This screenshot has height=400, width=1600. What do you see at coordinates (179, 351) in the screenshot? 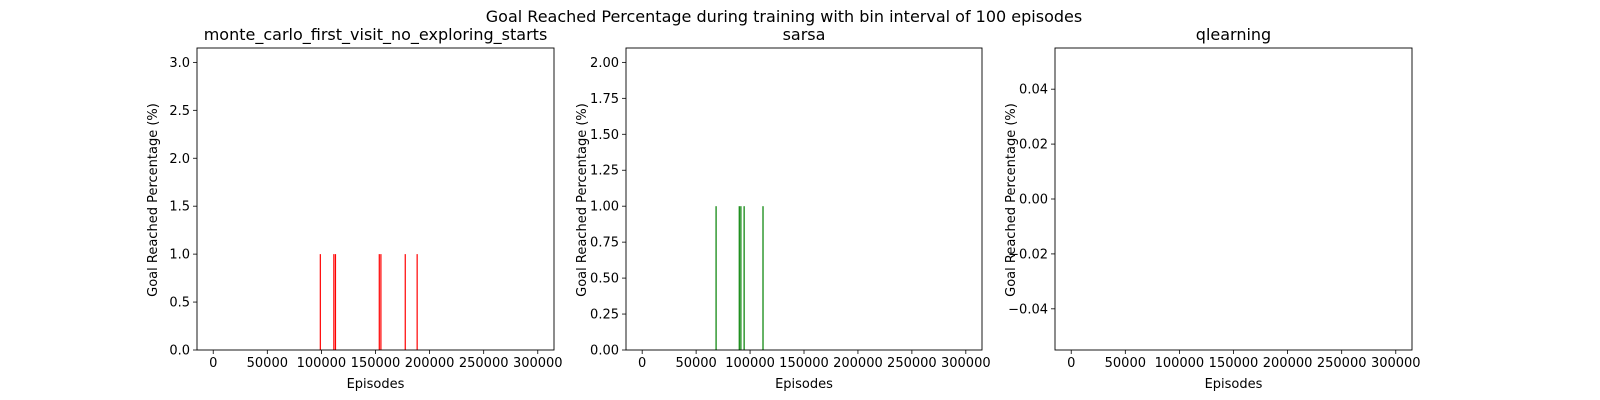
I see `y-tick-label: 0.0` at bounding box center [179, 351].